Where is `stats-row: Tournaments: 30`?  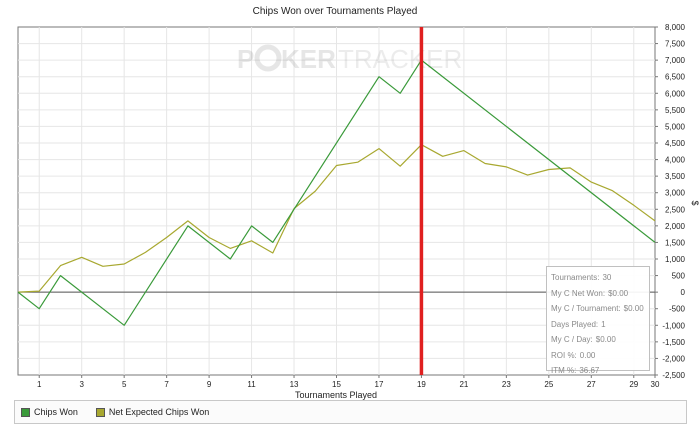 stats-row: Tournaments: 30 is located at coordinates (598, 278).